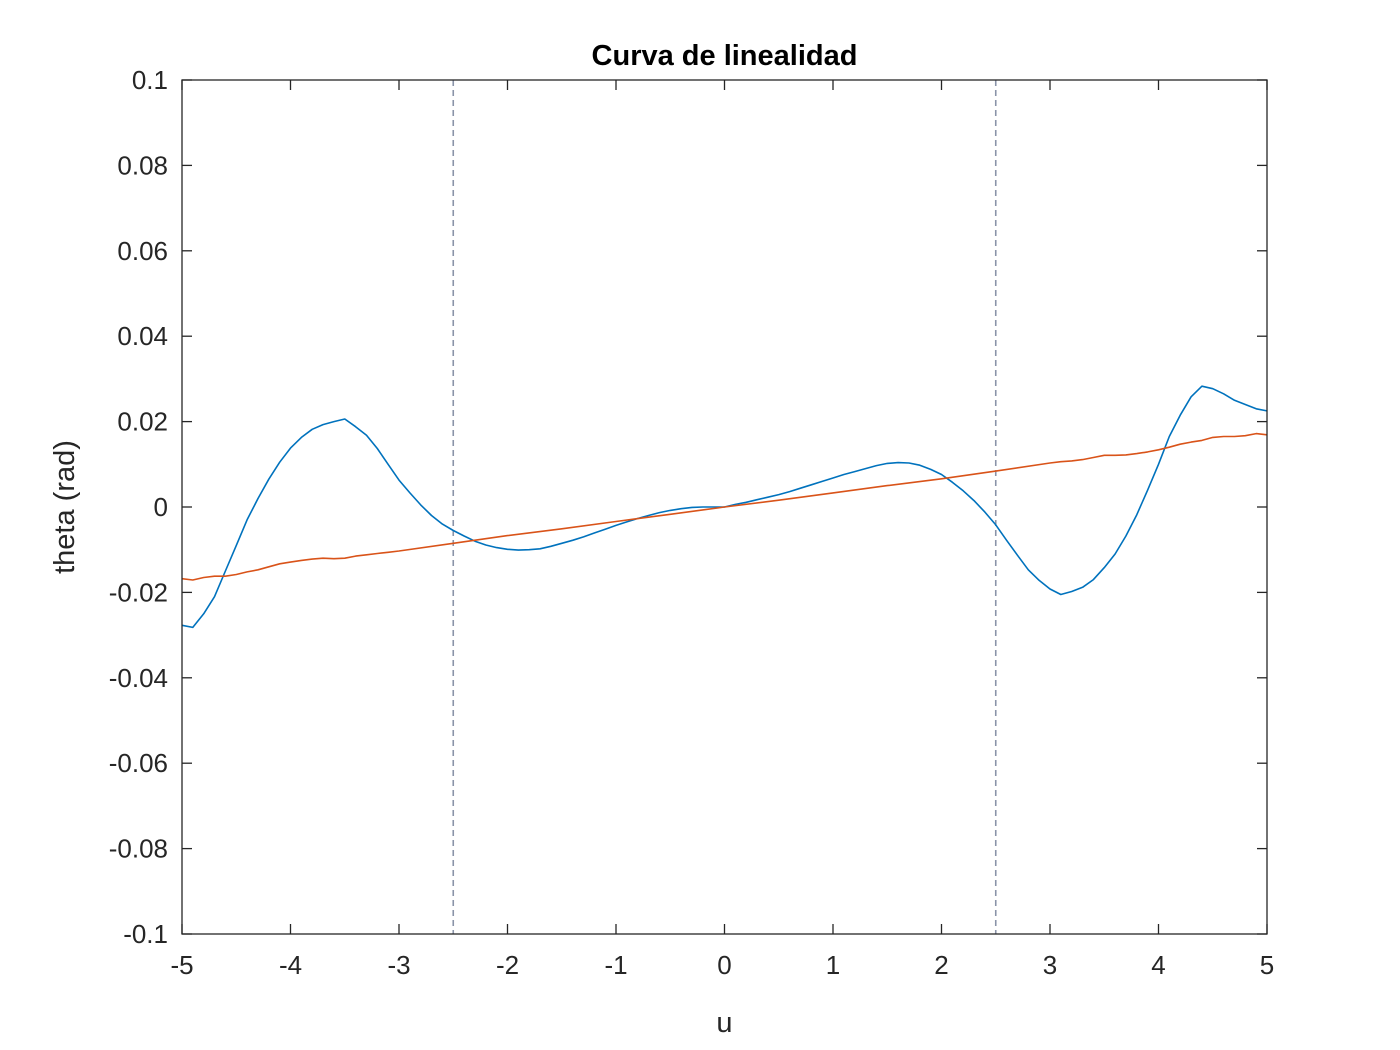 The width and height of the screenshot is (1400, 1050). I want to click on x-tick-label: -1, so click(615, 965).